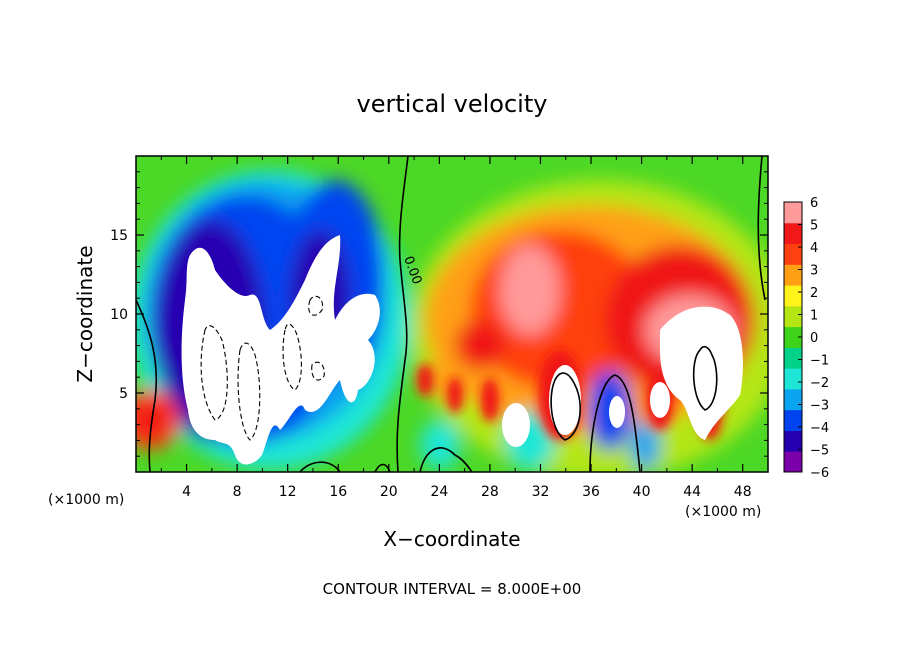 The width and height of the screenshot is (904, 654). What do you see at coordinates (819, 383) in the screenshot?
I see `colorbar-tick-label: −2` at bounding box center [819, 383].